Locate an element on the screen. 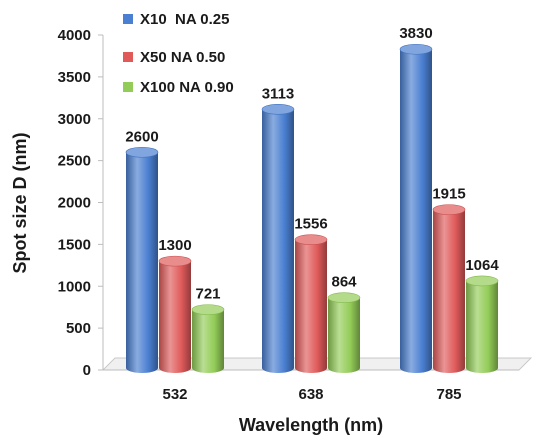 The height and width of the screenshot is (438, 537). legend-swatch-x100 is located at coordinates (128, 87).